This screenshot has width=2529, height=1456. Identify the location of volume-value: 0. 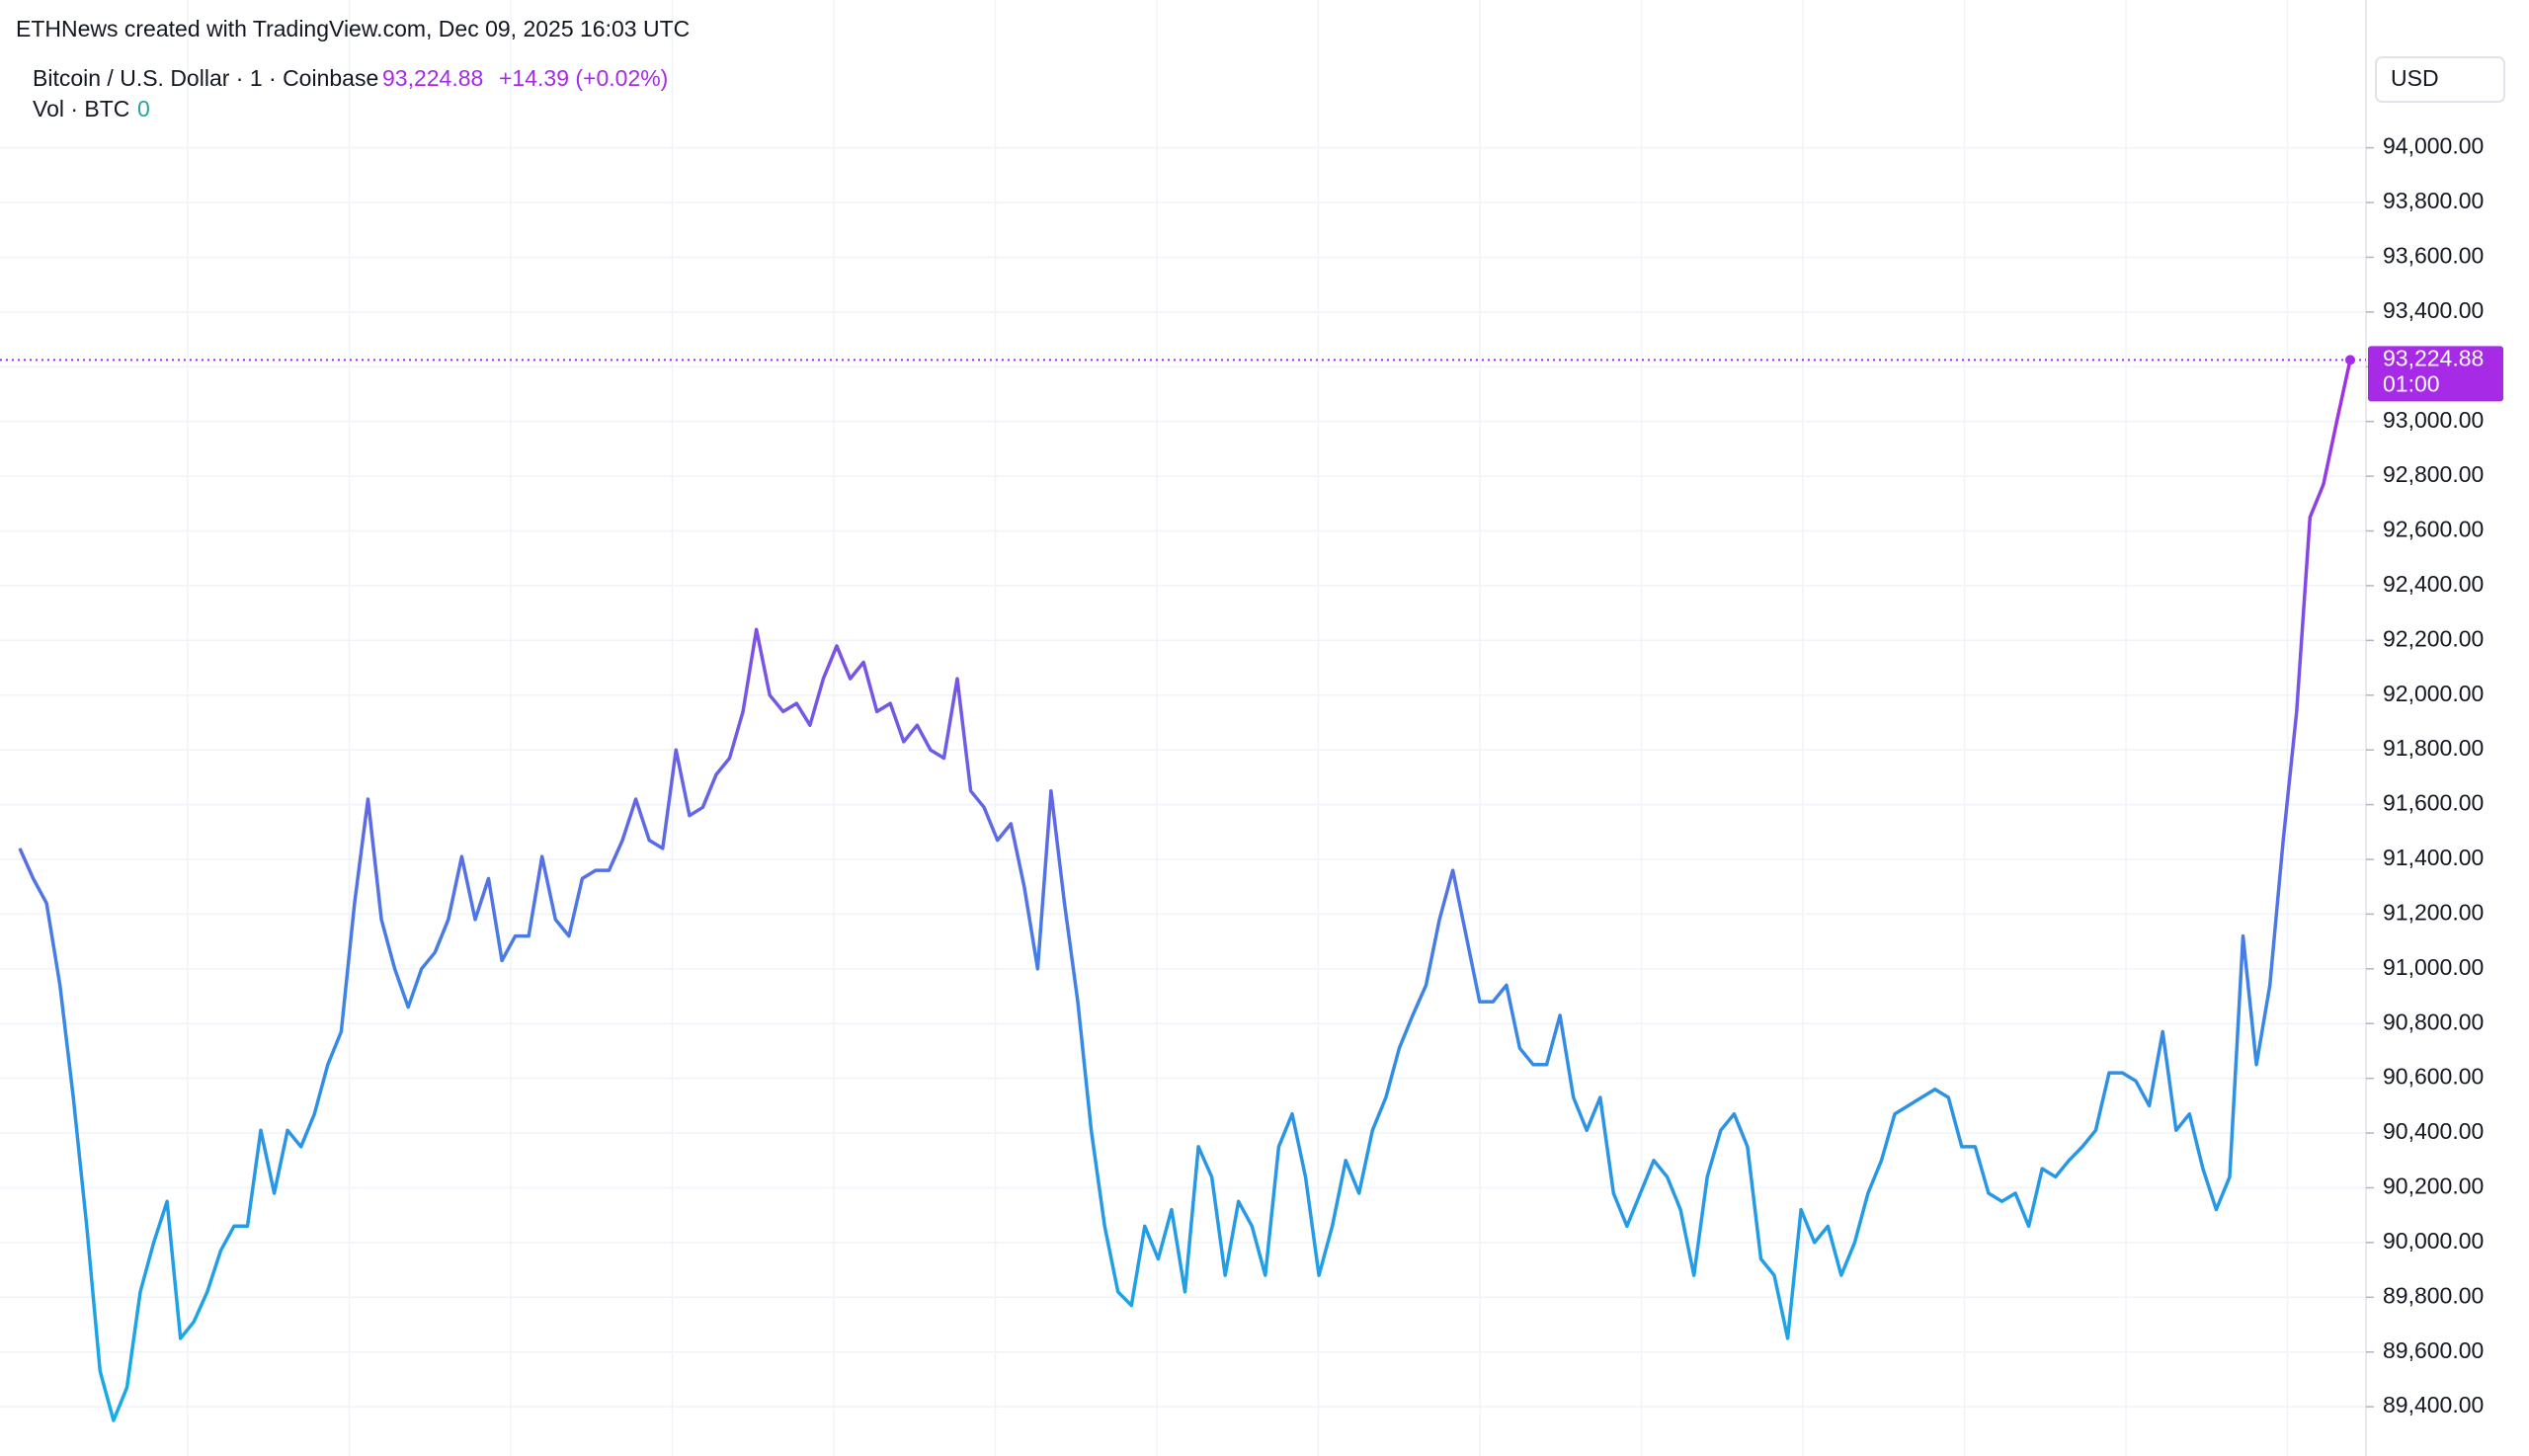
(143, 108).